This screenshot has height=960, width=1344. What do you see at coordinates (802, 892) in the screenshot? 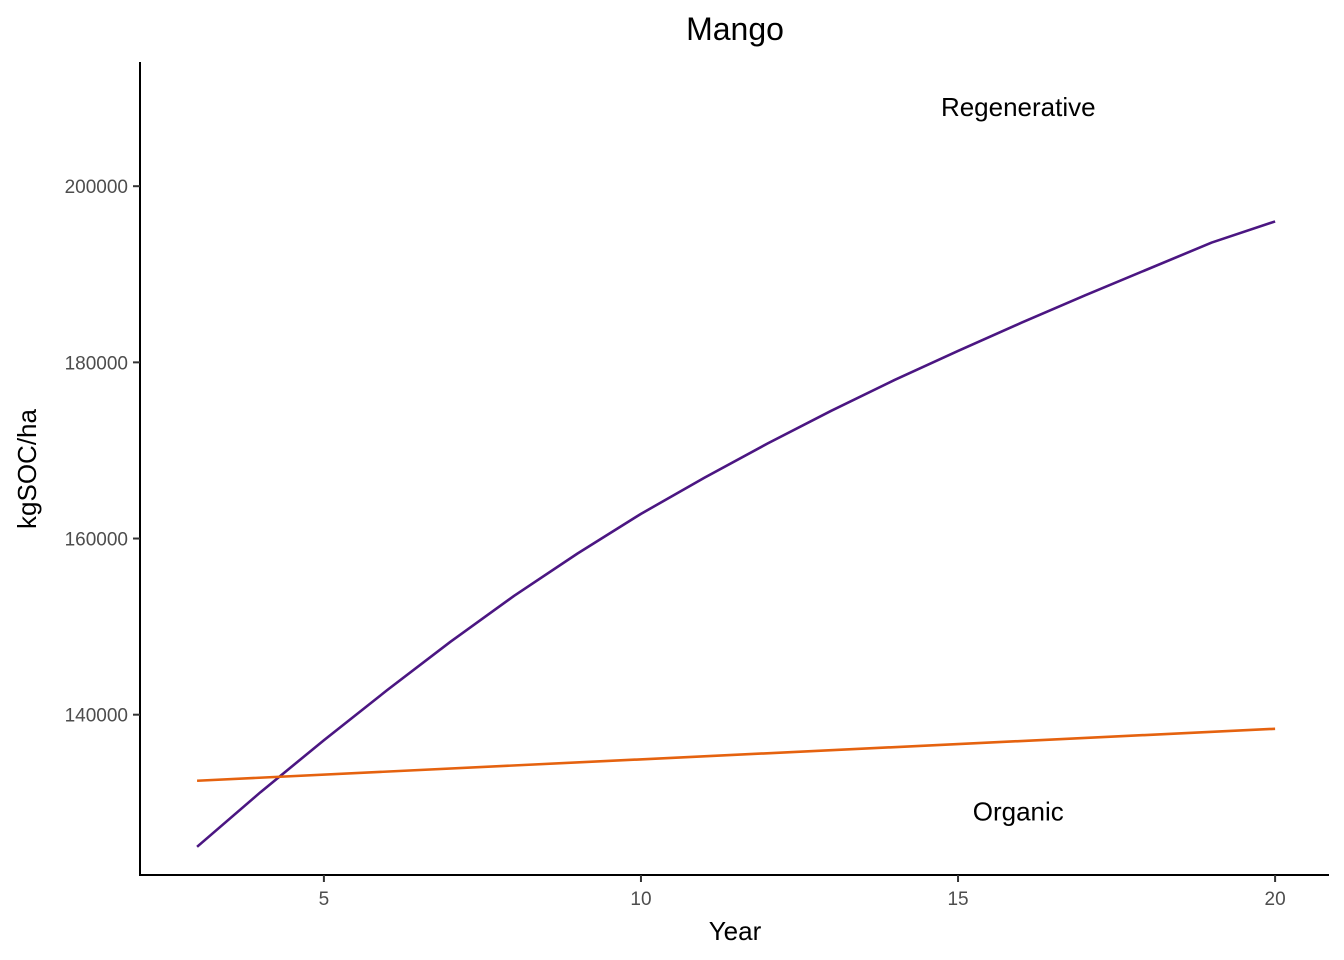
I see `x-axis-ticks: 5 10 15 20` at bounding box center [802, 892].